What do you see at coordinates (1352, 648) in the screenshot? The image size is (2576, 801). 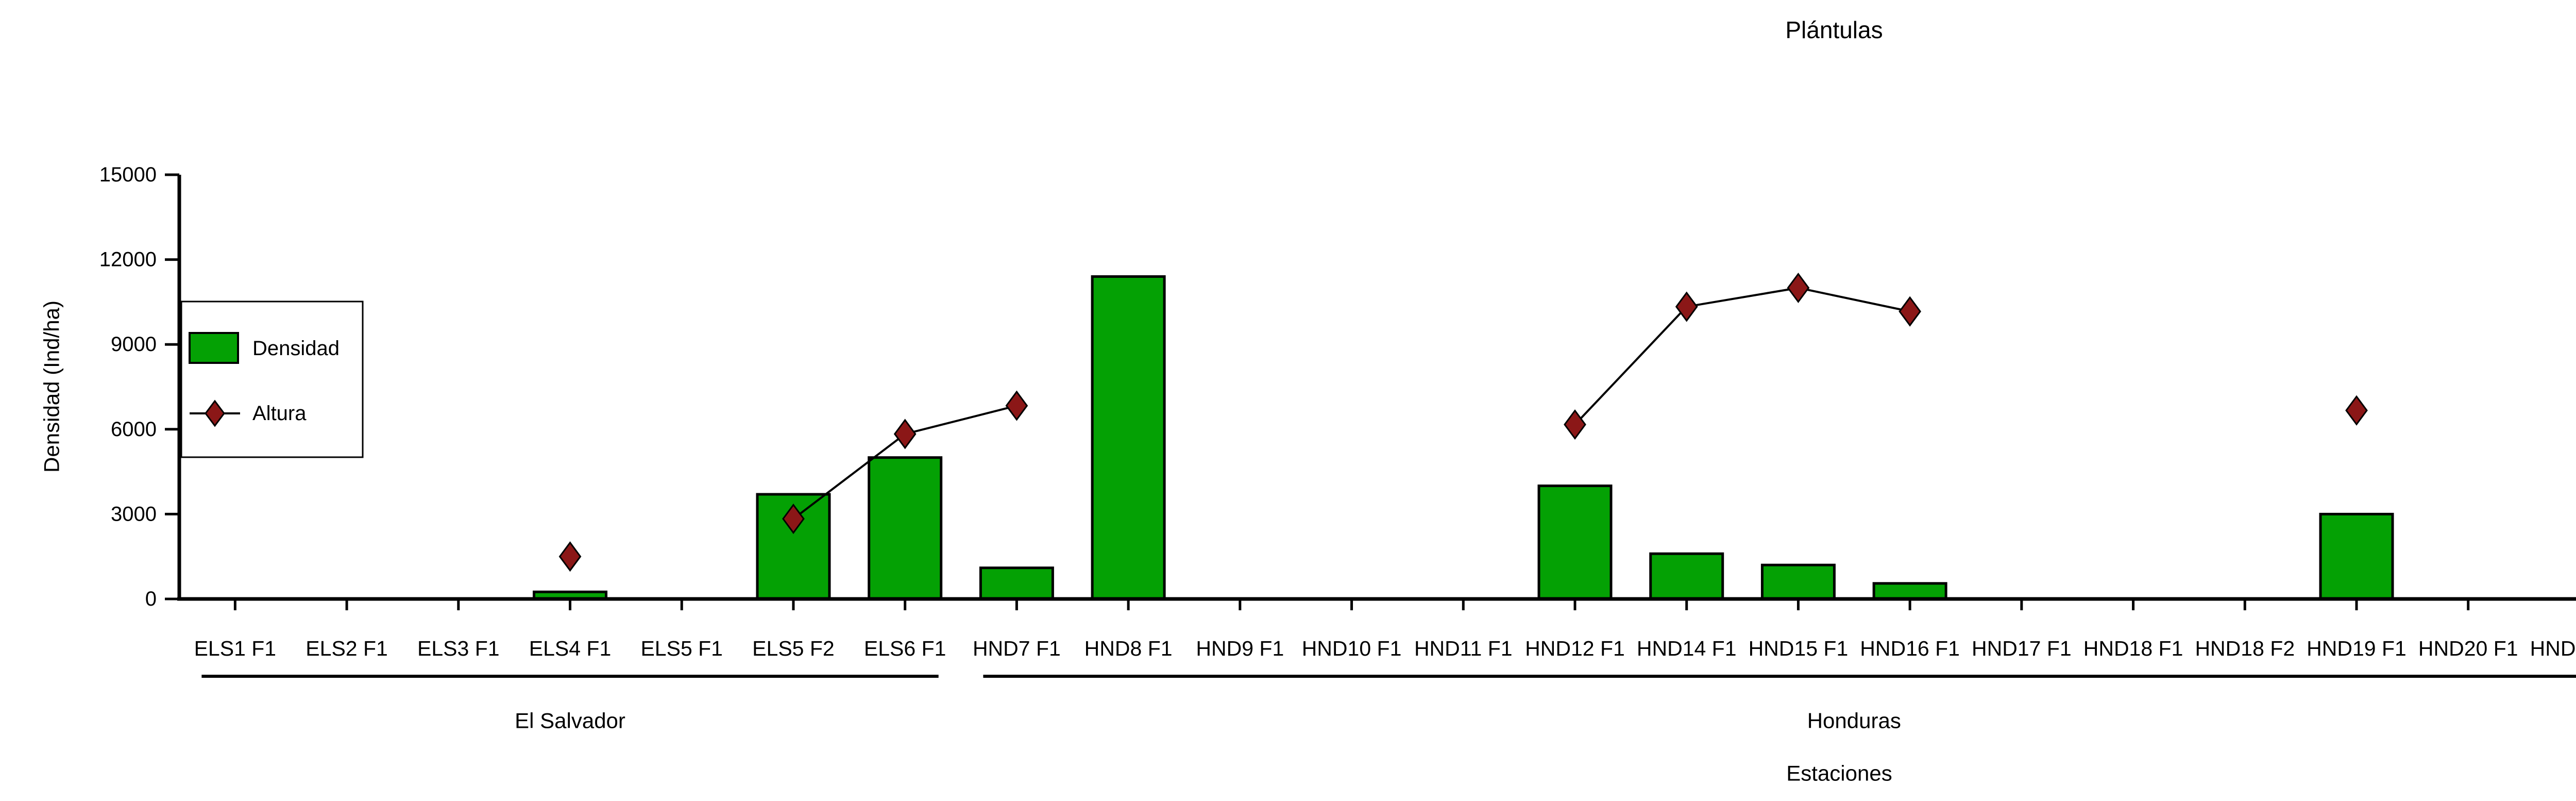 I see `station-label: HND10 F1` at bounding box center [1352, 648].